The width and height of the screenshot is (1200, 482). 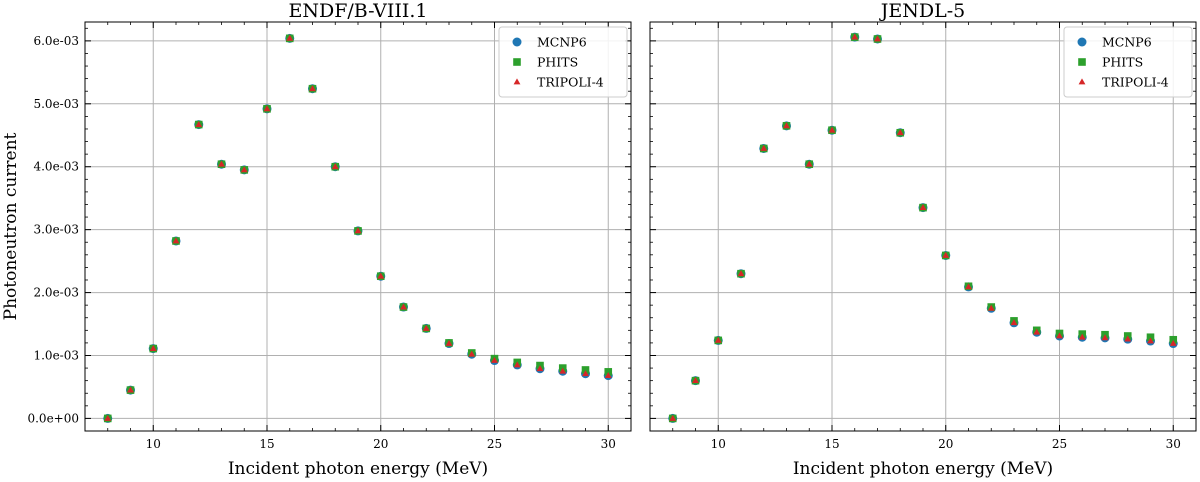 I want to click on y-tick-label: 0.0e+00, so click(x=53, y=418).